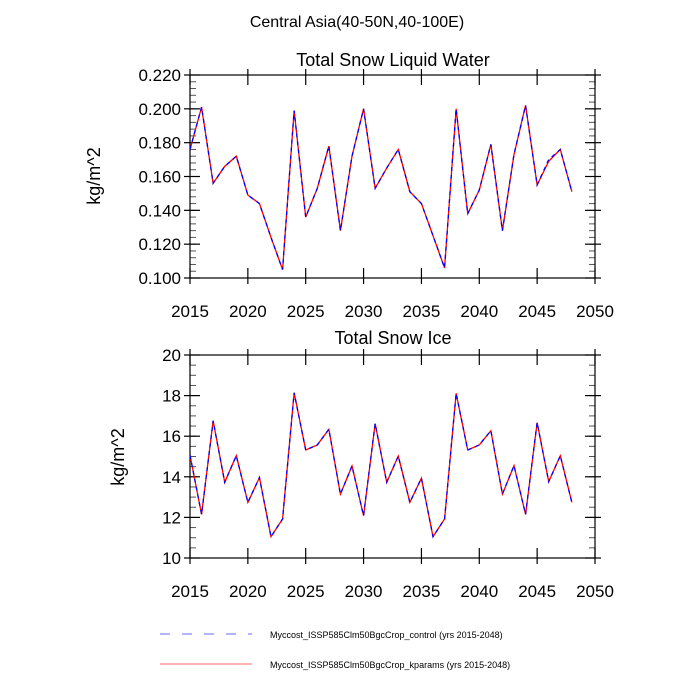  What do you see at coordinates (159, 210) in the screenshot?
I see `y-tick-label: 0.140` at bounding box center [159, 210].